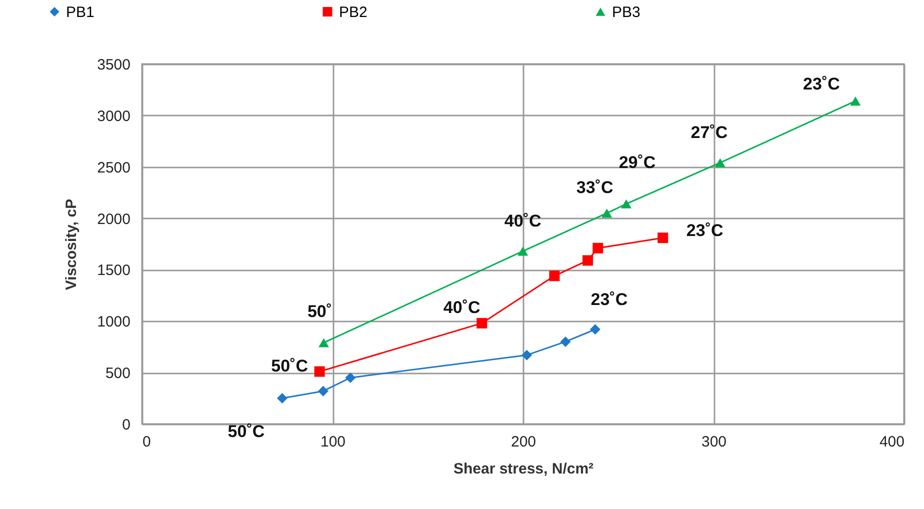 This screenshot has height=509, width=924. I want to click on x-tick-label: 200, so click(523, 442).